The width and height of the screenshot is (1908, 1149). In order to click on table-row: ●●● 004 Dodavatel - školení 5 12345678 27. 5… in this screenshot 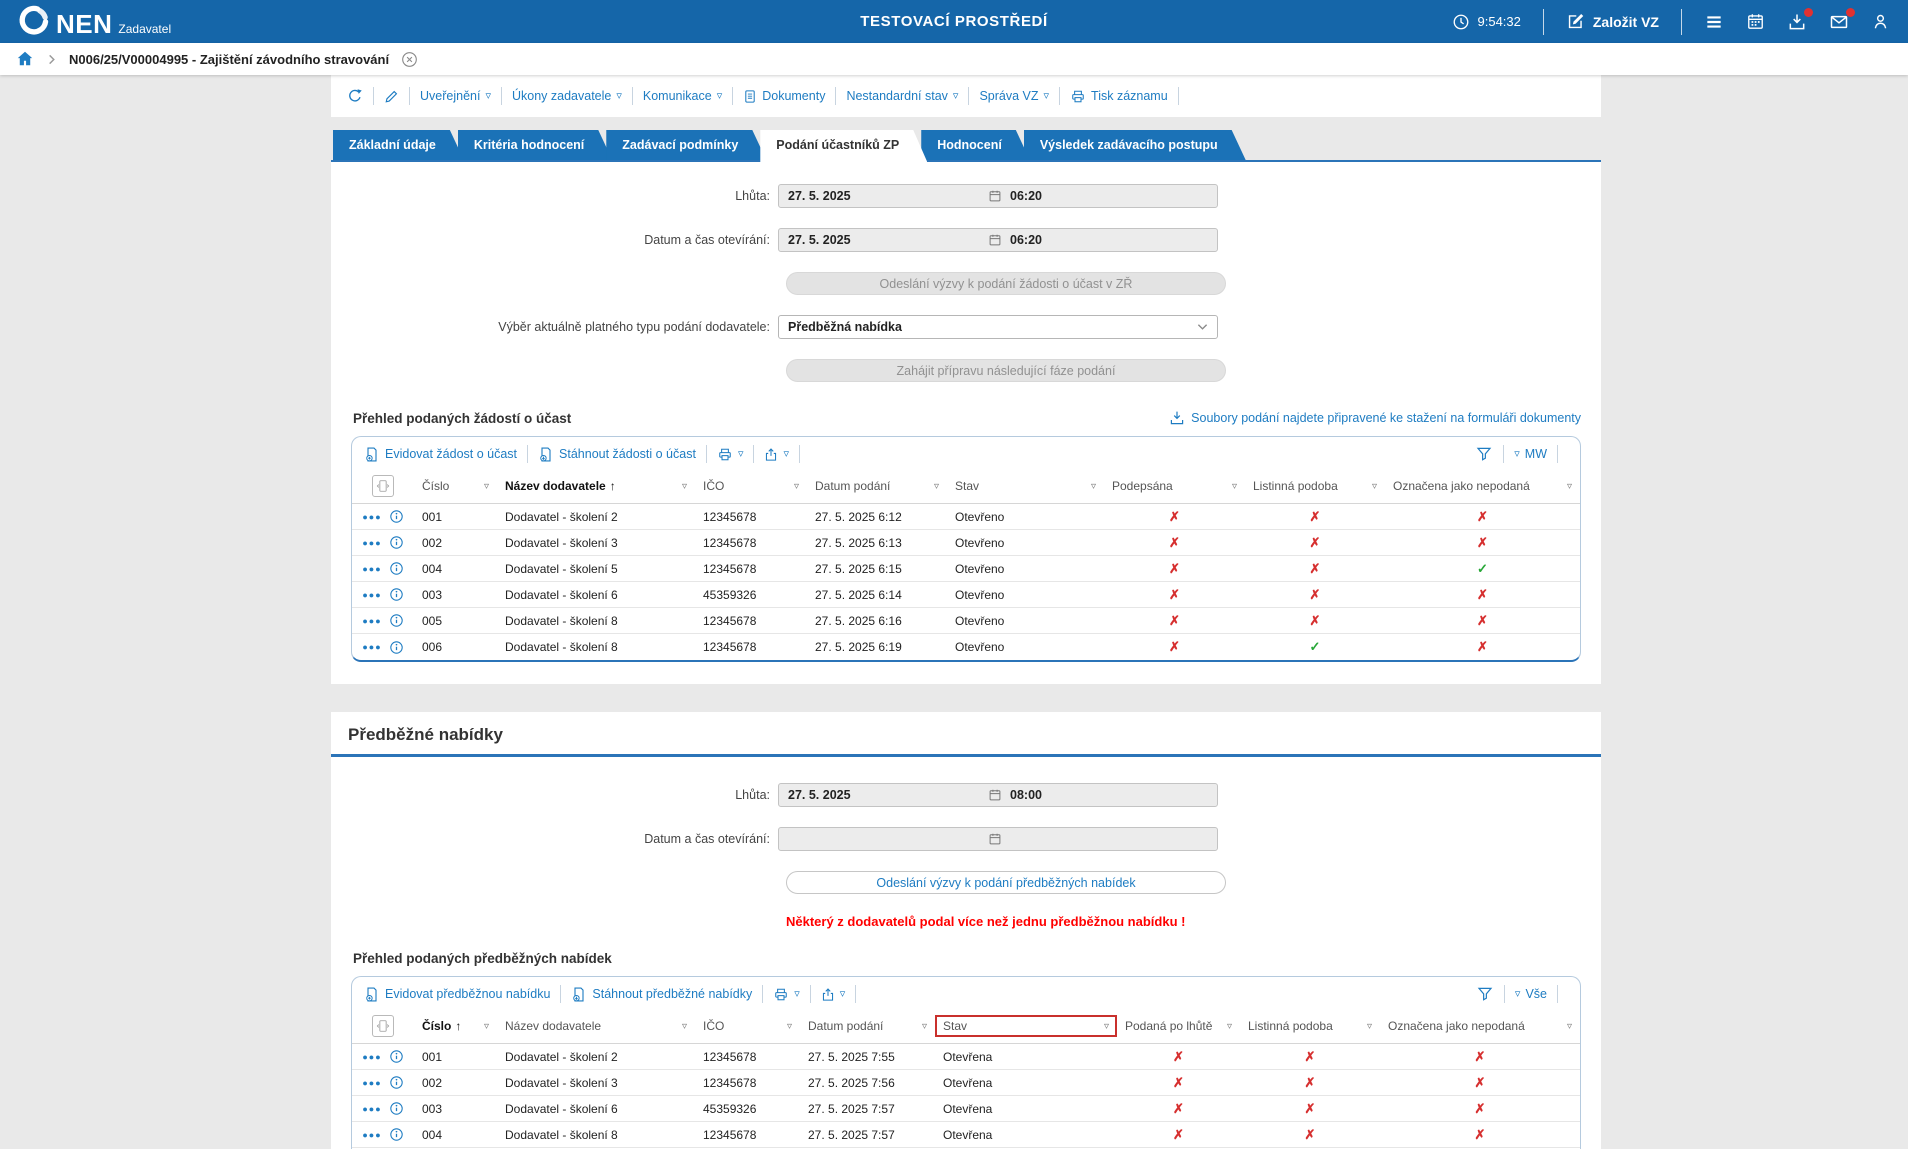, I will do `click(966, 569)`.